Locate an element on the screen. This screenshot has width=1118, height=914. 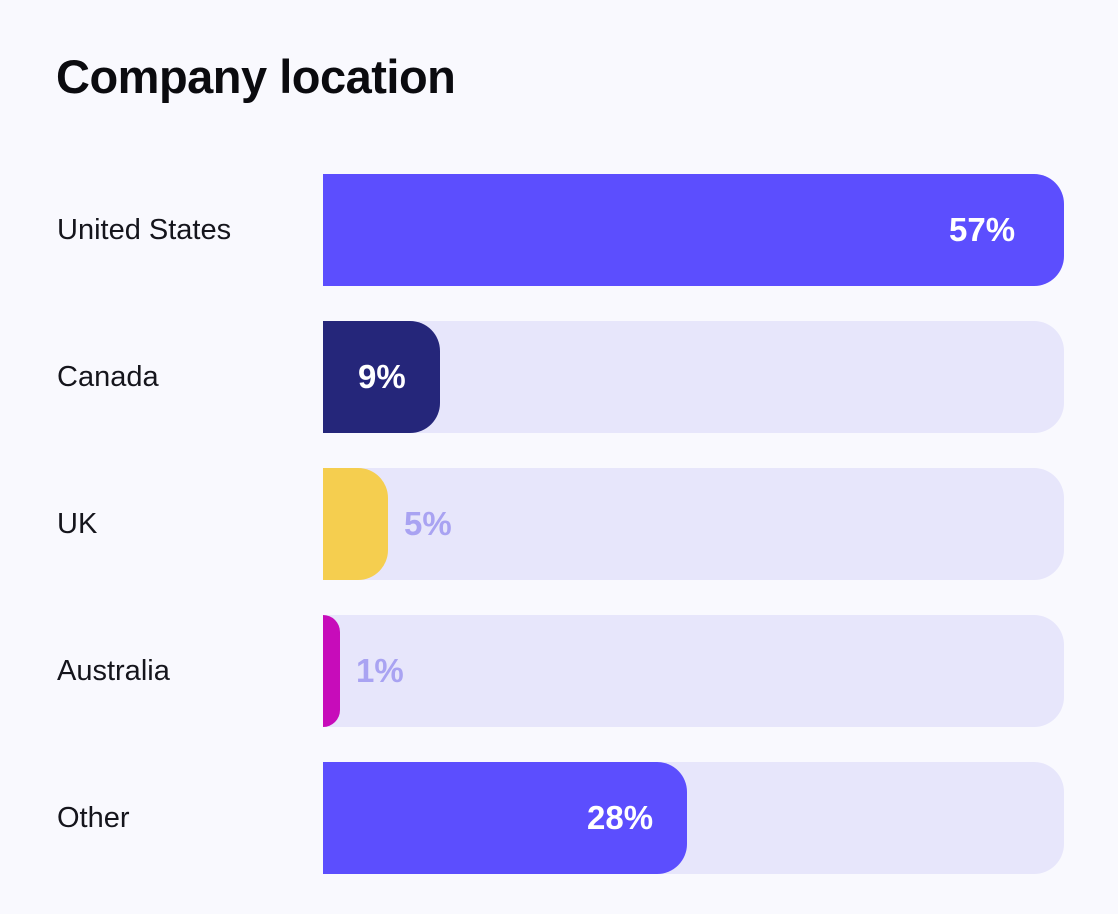
bar-row: Other 28% is located at coordinates (559, 818).